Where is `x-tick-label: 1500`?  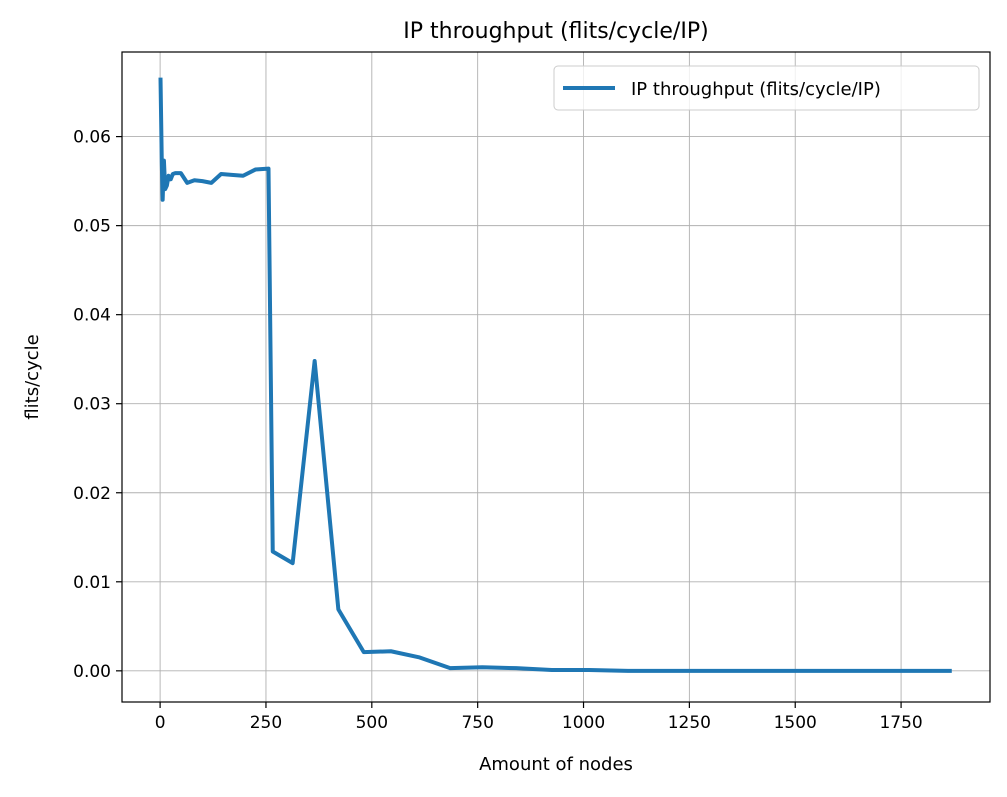 x-tick-label: 1500 is located at coordinates (795, 723).